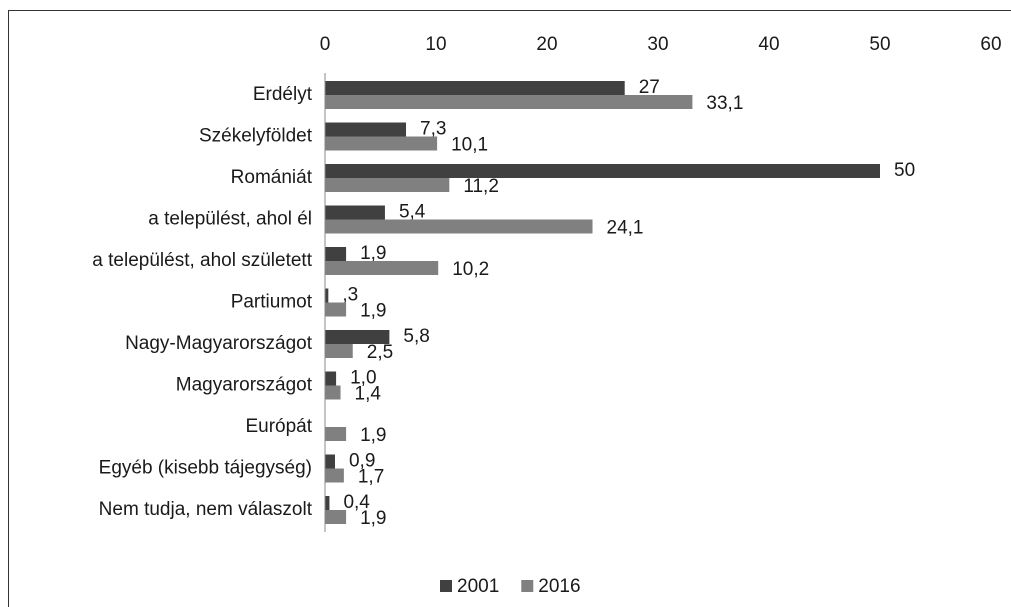 The image size is (1011, 607). What do you see at coordinates (356, 502) in the screenshot?
I see `value-label: 0,4` at bounding box center [356, 502].